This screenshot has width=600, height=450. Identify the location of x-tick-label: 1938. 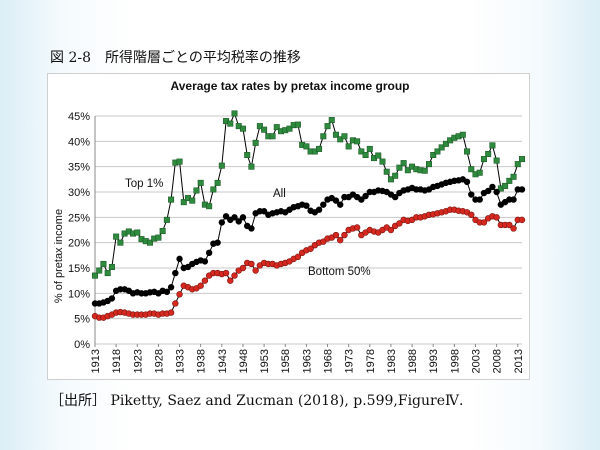
(202, 361).